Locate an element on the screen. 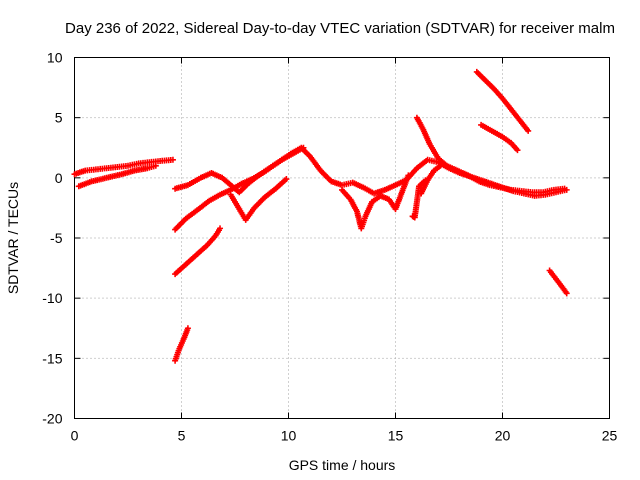 The width and height of the screenshot is (640, 480). y-tick-label: 0 is located at coordinates (59, 178).